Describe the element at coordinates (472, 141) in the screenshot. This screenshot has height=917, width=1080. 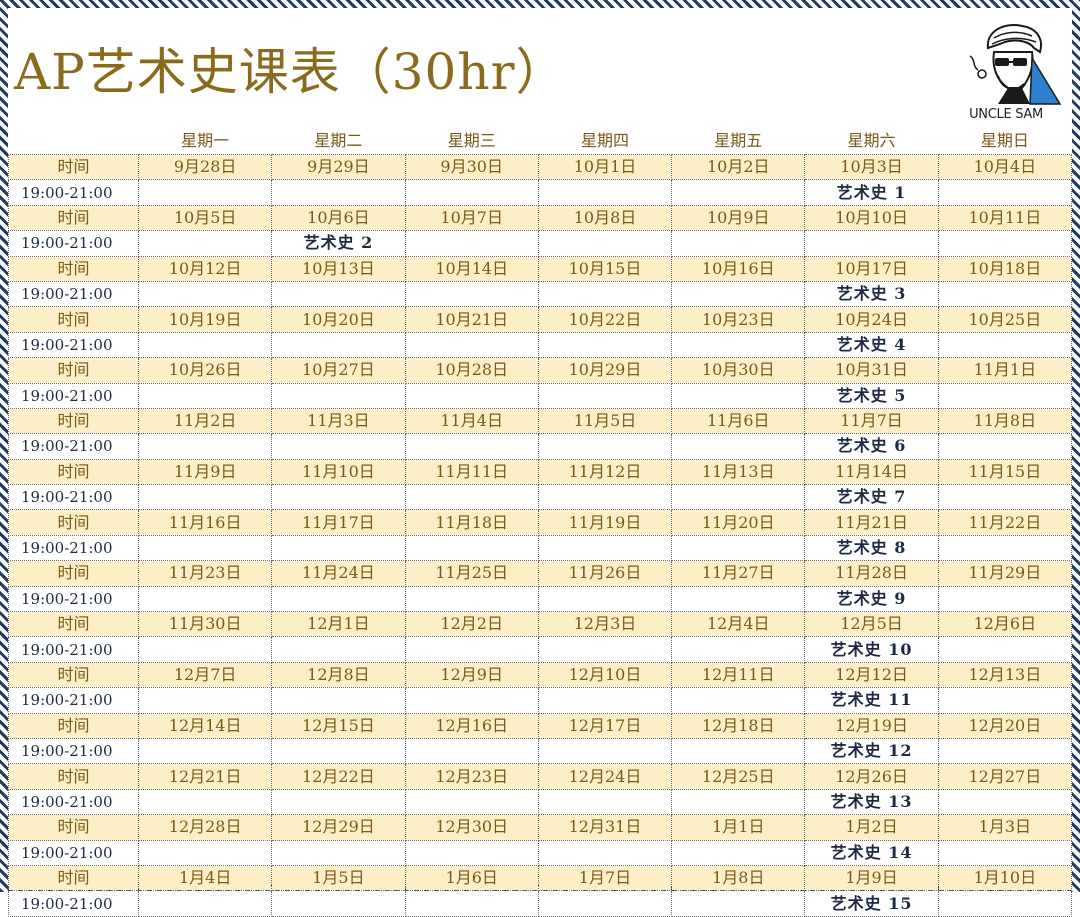
I see `weekday-header: 星期三` at that location.